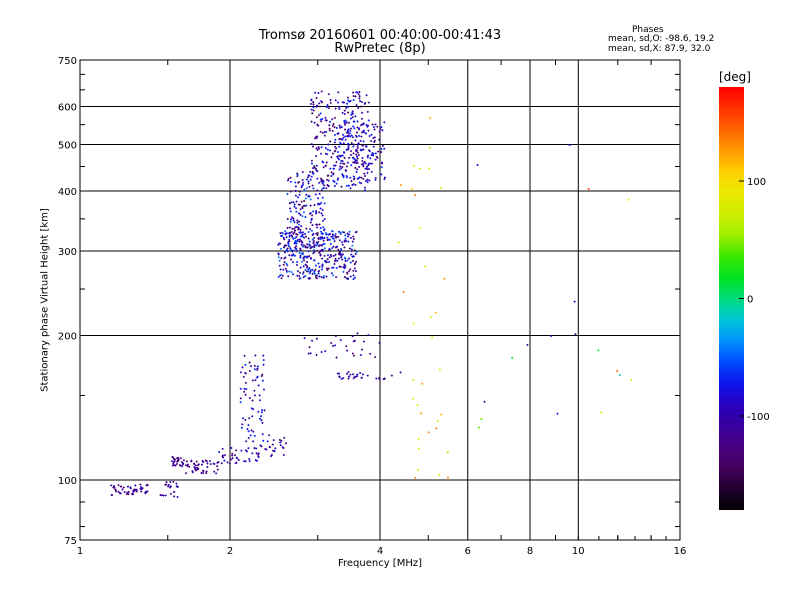 The image size is (800, 600). I want to click on x-tick-label: 8, so click(530, 551).